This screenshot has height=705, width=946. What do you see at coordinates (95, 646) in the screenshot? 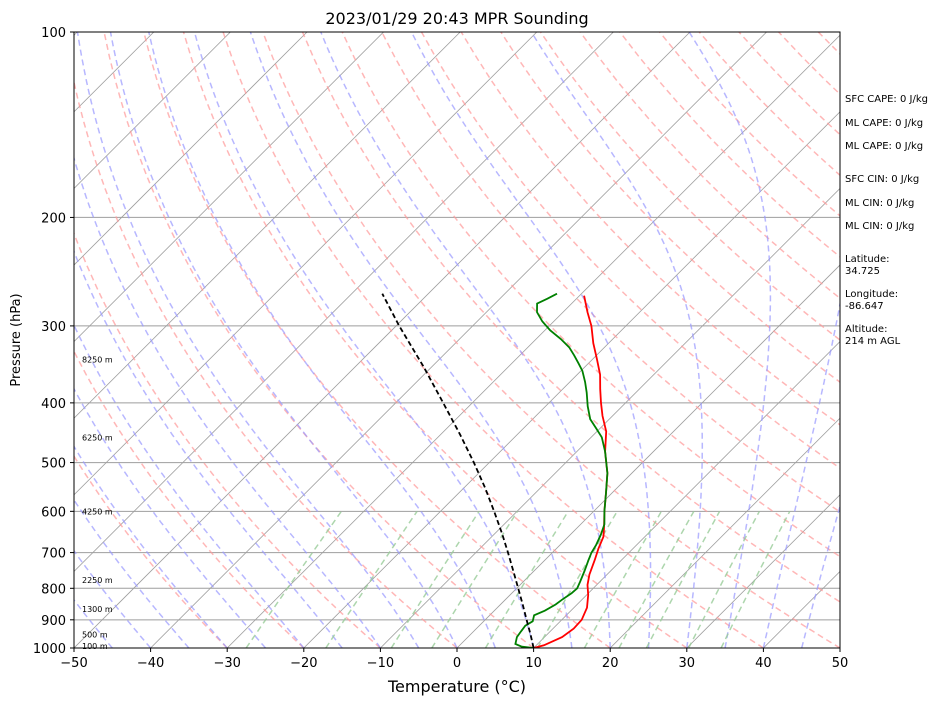
I see `height-label: 100 m` at bounding box center [95, 646].